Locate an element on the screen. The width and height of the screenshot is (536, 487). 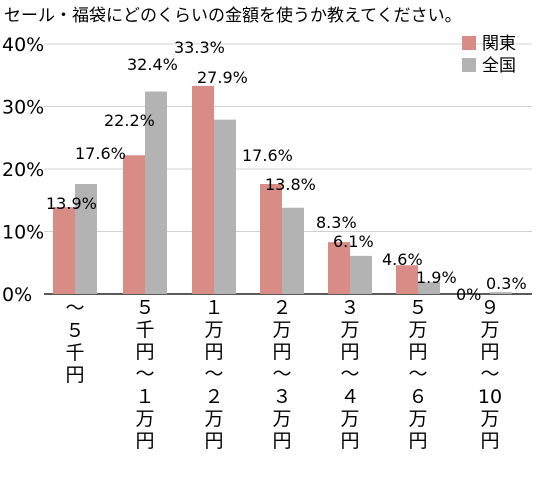
data-label-zenkoku: 0.3% is located at coordinates (506, 283).